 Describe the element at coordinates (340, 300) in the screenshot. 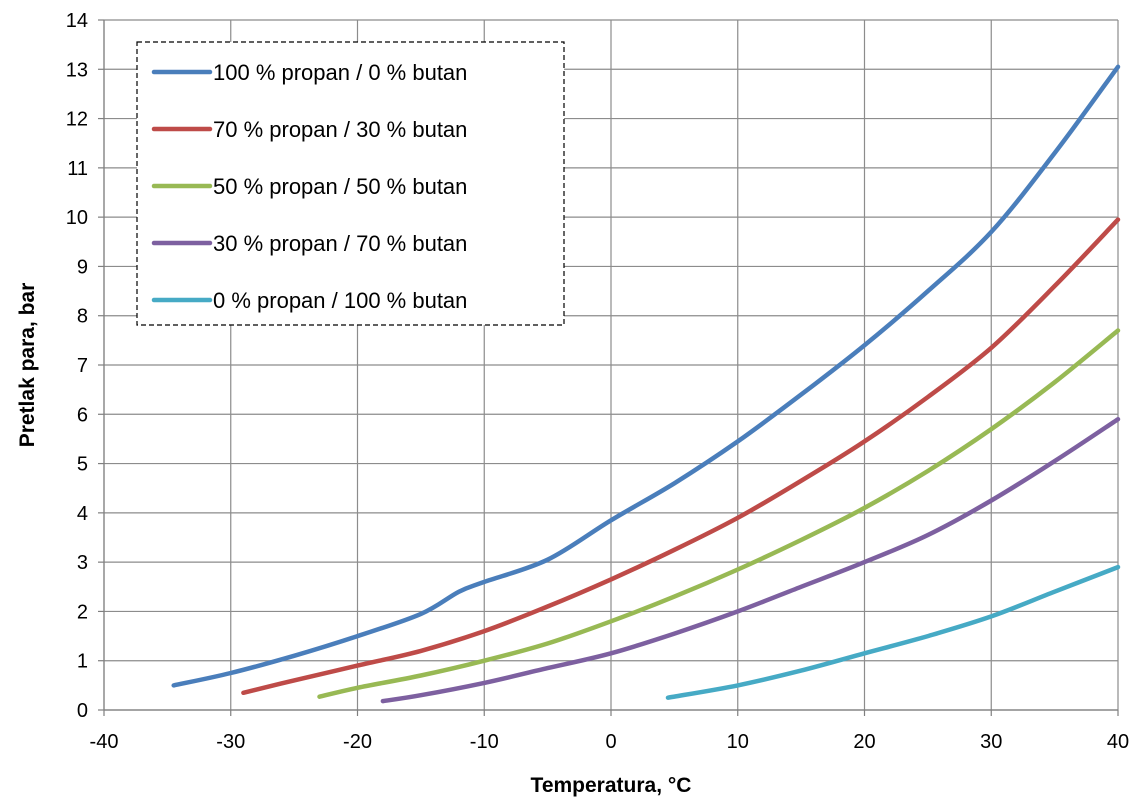

I see `legend-label-5: 0 % propan / 100 % butan` at that location.